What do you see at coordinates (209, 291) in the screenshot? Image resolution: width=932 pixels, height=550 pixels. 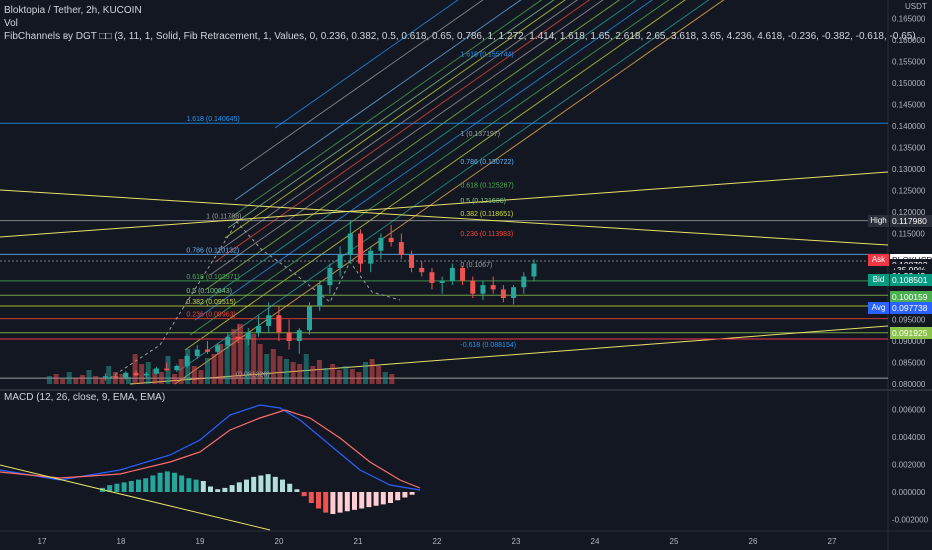 I see `fib-level-label: 0.5 (0.100643)` at bounding box center [209, 291].